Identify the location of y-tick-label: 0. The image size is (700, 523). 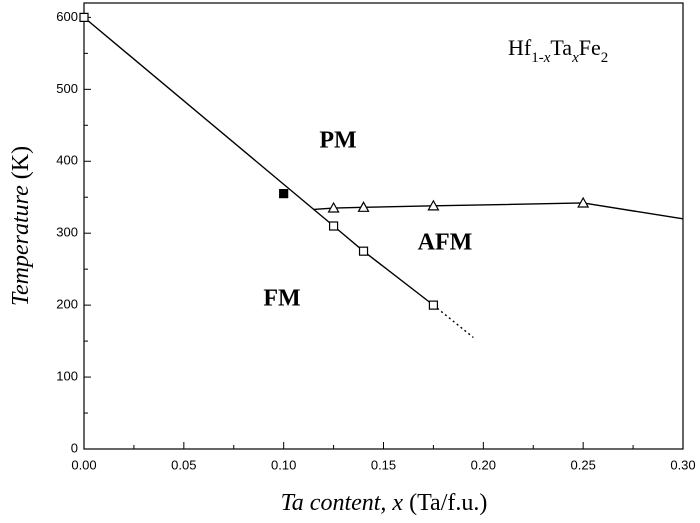
(74, 447).